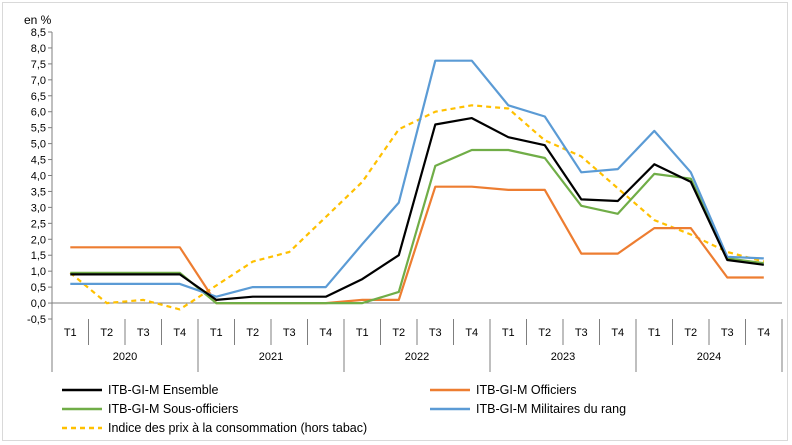 This screenshot has height=445, width=792. Describe the element at coordinates (38, 224) in the screenshot. I see `y-tick-label: 2,5` at that location.